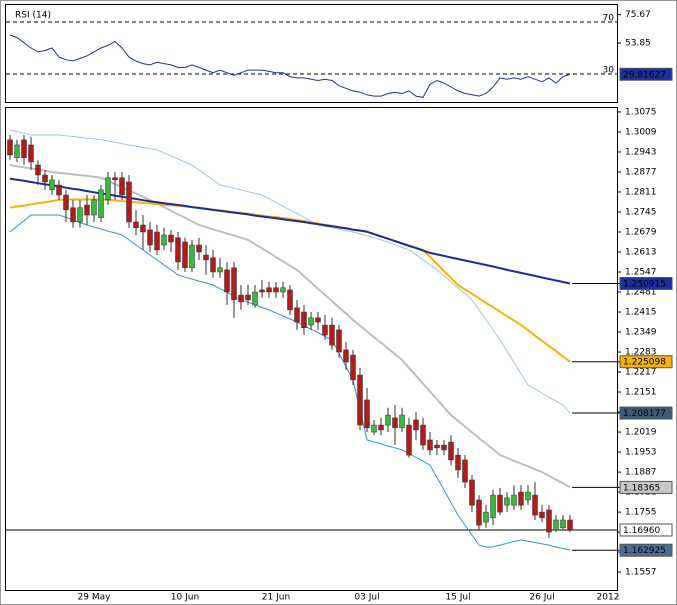  Describe the element at coordinates (641, 112) in the screenshot. I see `y-tick-label: 1.3075` at that location.